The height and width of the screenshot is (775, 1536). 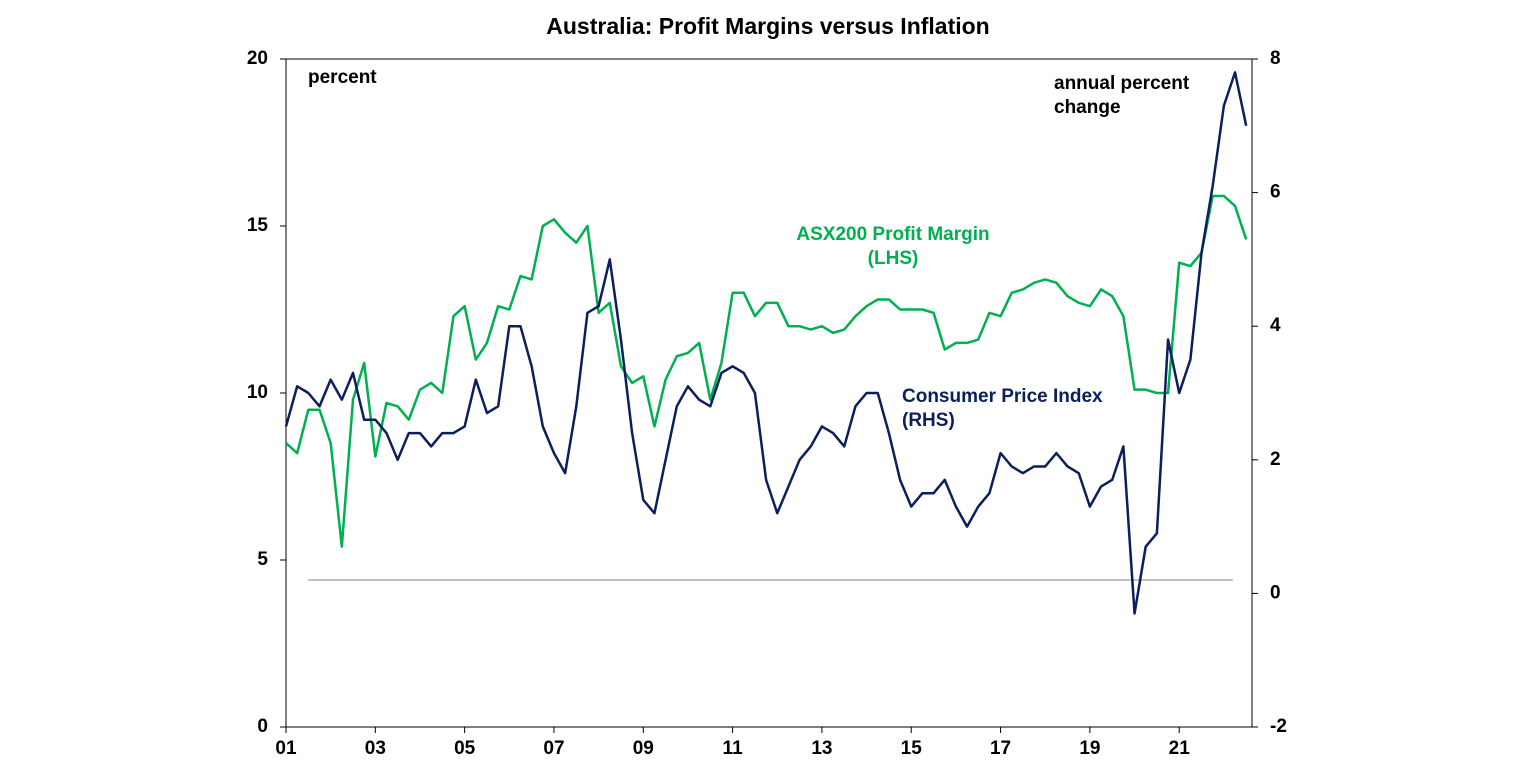 I want to click on y2-tick-label: 4, so click(x=1275, y=325).